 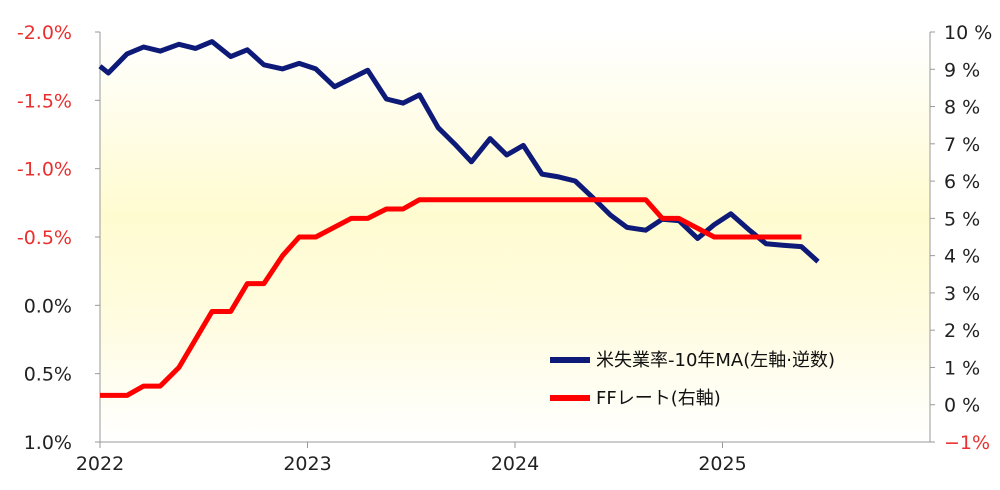 I want to click on x-tick-label: 2023, so click(x=307, y=464).